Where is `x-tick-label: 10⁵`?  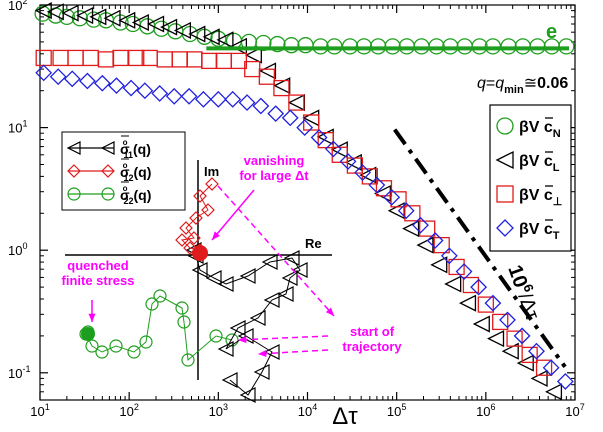
x-tick-label: 10⁵ is located at coordinates (396, 410).